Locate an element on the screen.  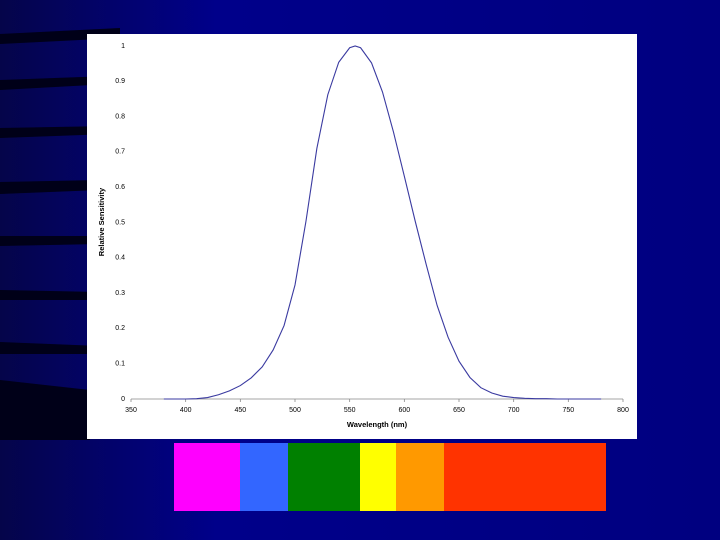
x-axis-label: Wavelength (nm) is located at coordinates (377, 424).